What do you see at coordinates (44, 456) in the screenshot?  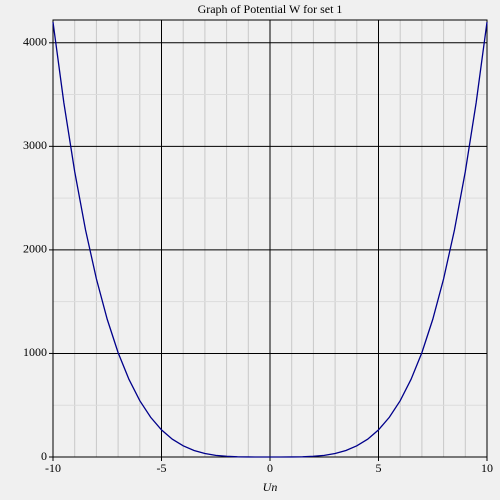 I see `y-tick-label: 0` at bounding box center [44, 456].